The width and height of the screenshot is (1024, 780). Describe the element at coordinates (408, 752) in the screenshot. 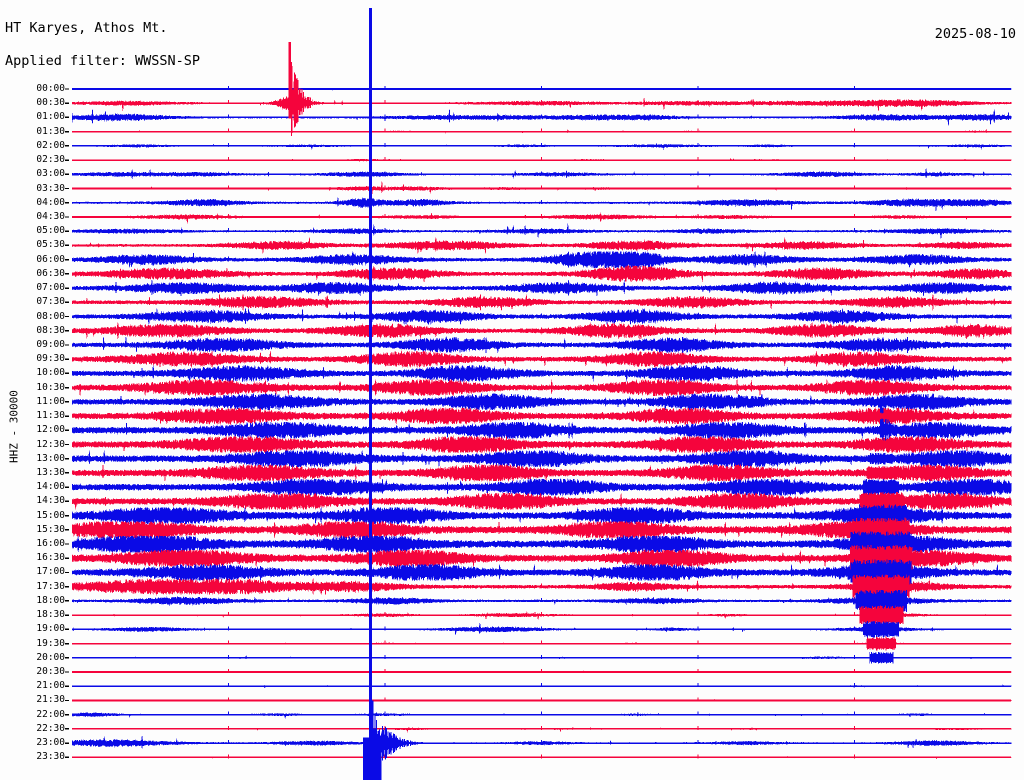

I see `event-bottom-blue-burst` at that location.